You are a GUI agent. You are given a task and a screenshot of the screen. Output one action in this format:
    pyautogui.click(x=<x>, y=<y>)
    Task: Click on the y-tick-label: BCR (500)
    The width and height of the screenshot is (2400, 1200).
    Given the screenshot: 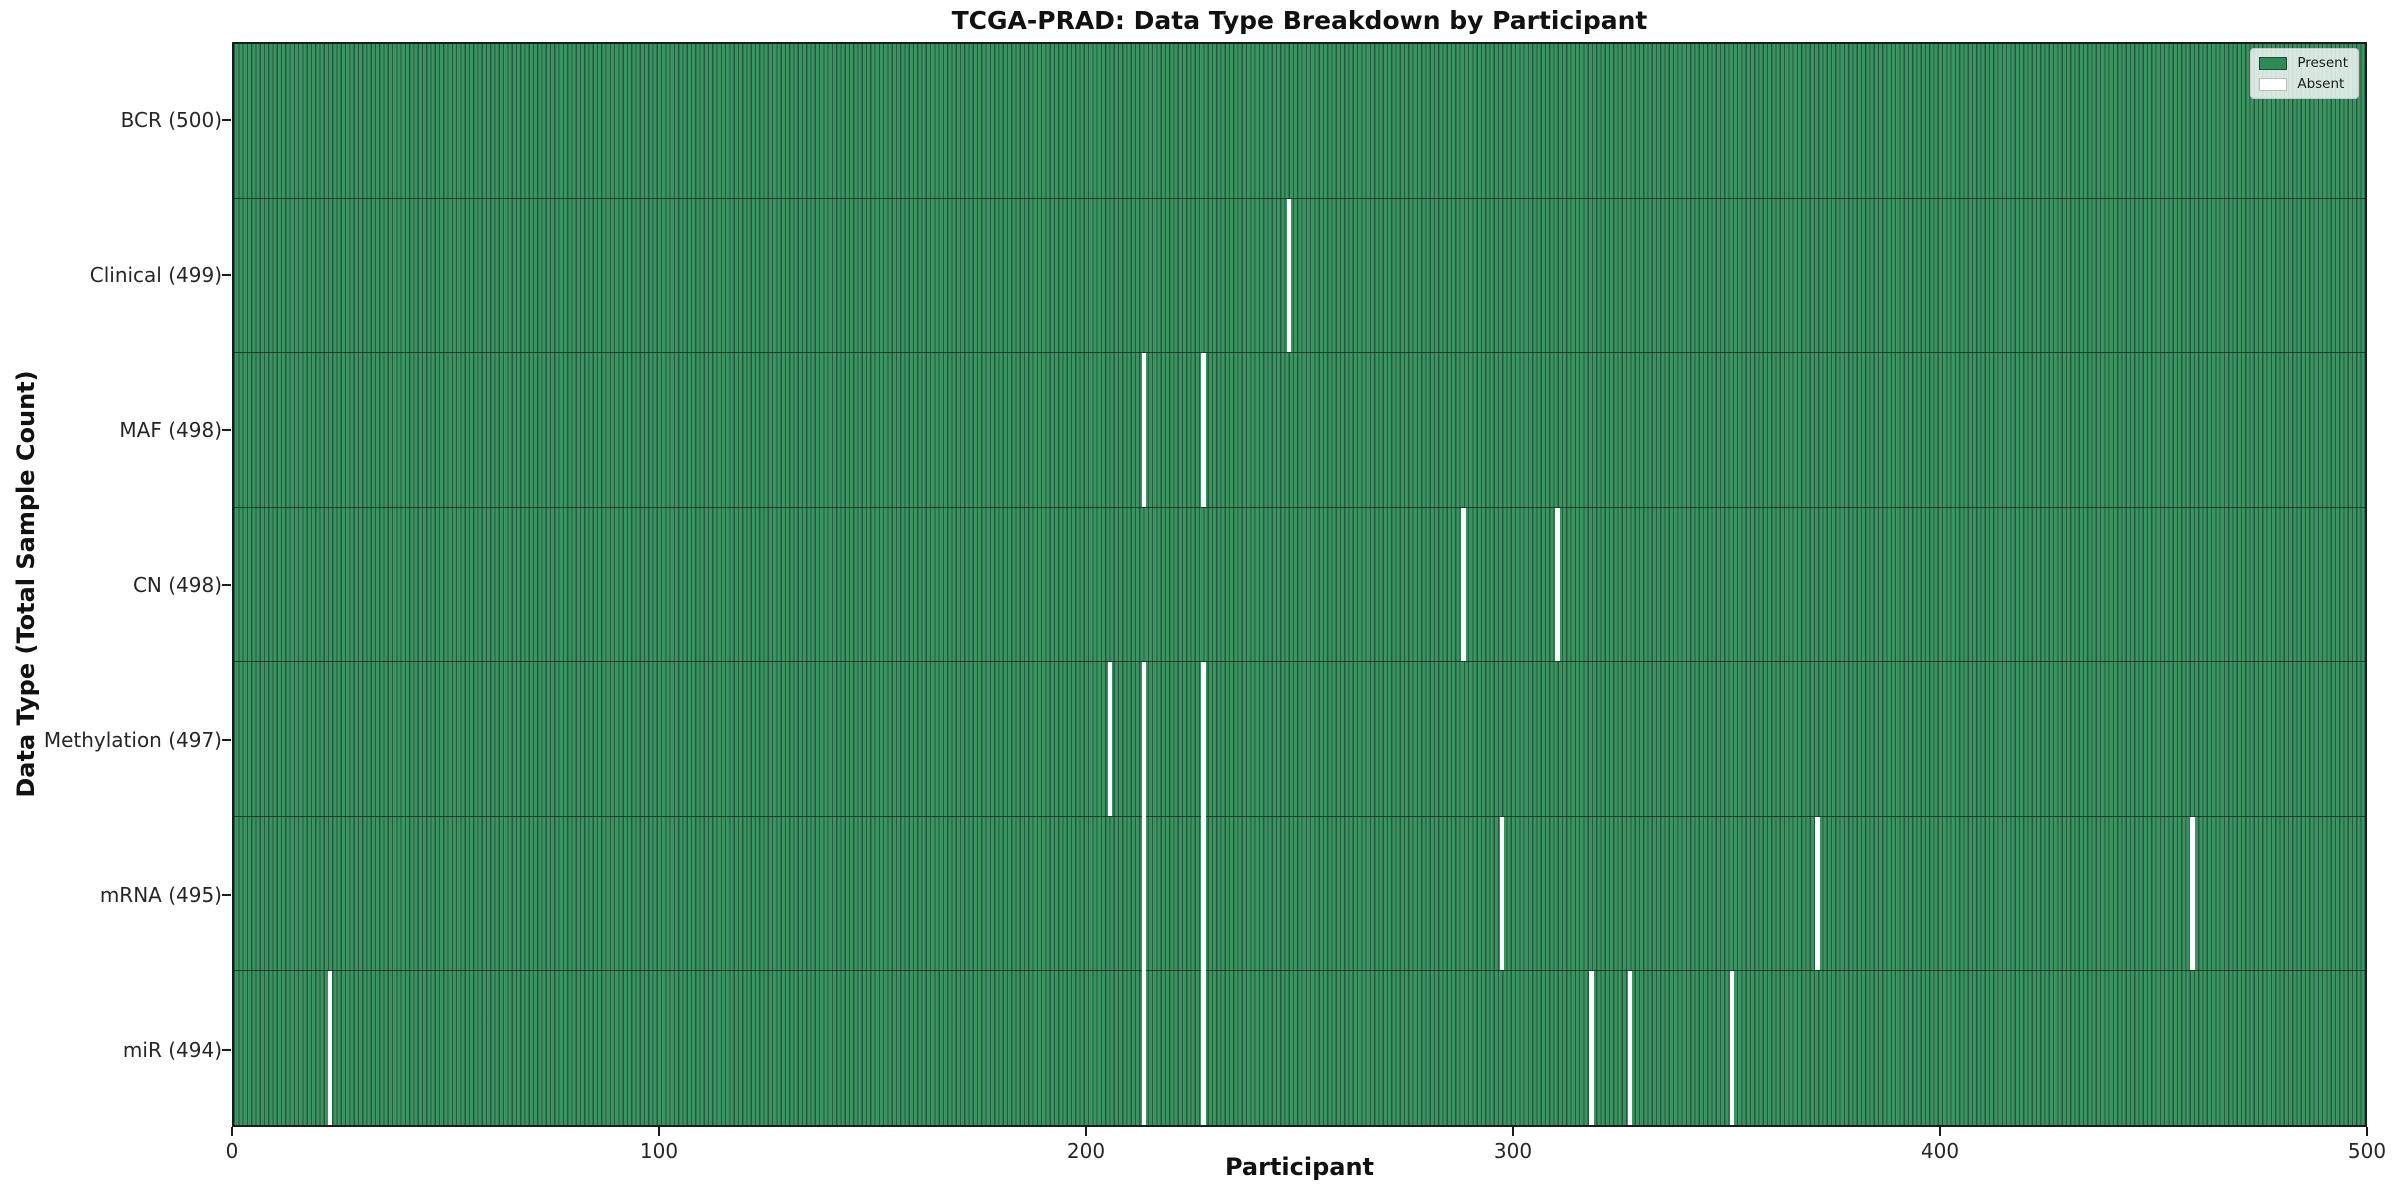 What is the action you would take?
    pyautogui.click(x=171, y=119)
    